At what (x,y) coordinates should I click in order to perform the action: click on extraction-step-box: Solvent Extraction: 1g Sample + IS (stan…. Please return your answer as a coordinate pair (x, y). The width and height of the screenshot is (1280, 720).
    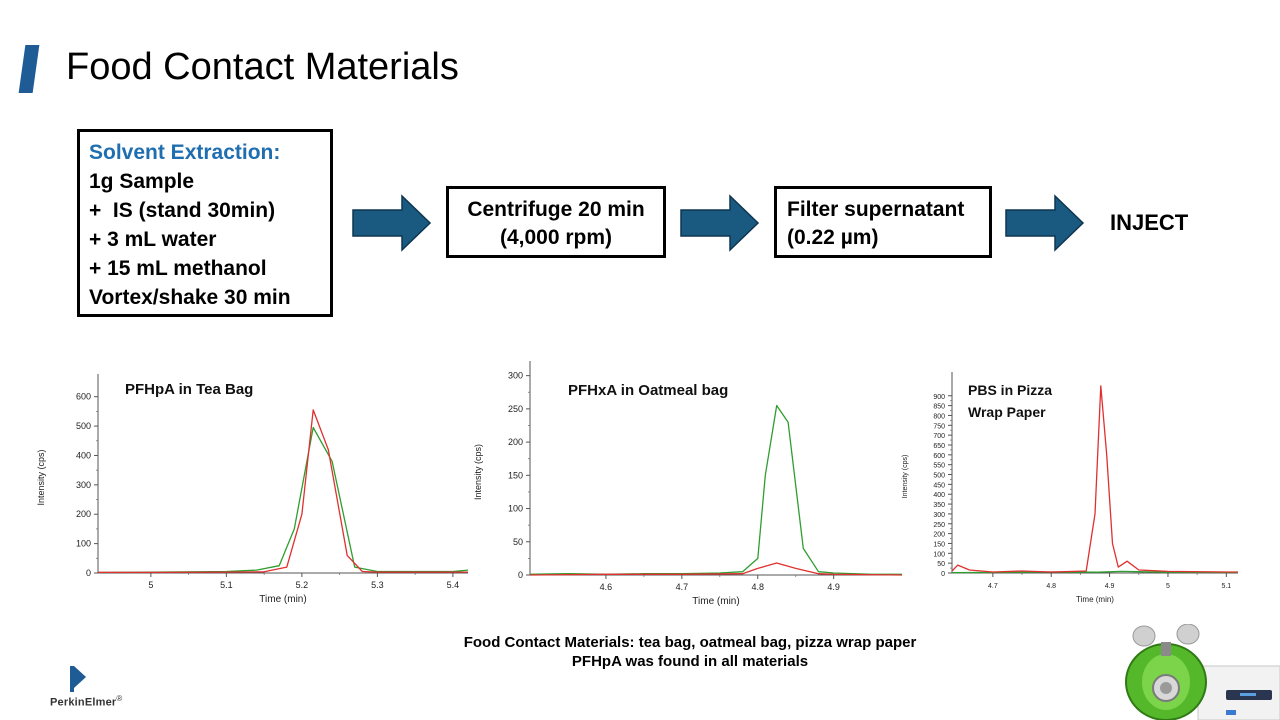
    Looking at the image, I should click on (205, 223).